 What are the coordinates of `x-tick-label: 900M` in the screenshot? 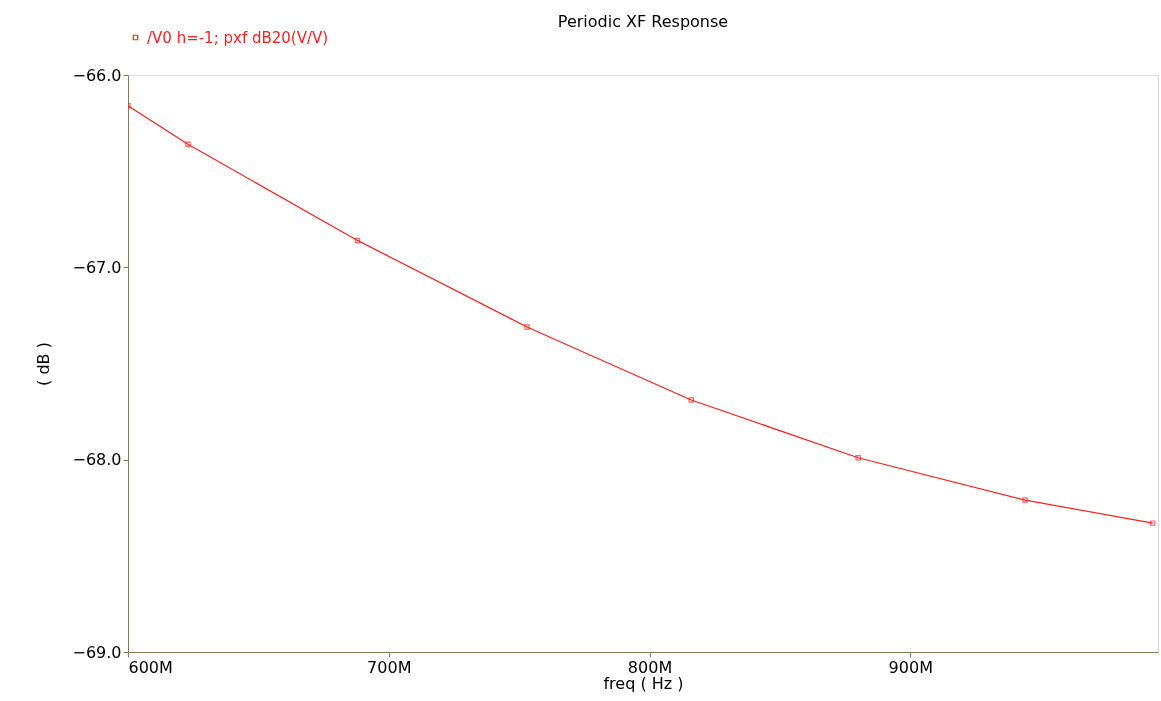 It's located at (910, 667).